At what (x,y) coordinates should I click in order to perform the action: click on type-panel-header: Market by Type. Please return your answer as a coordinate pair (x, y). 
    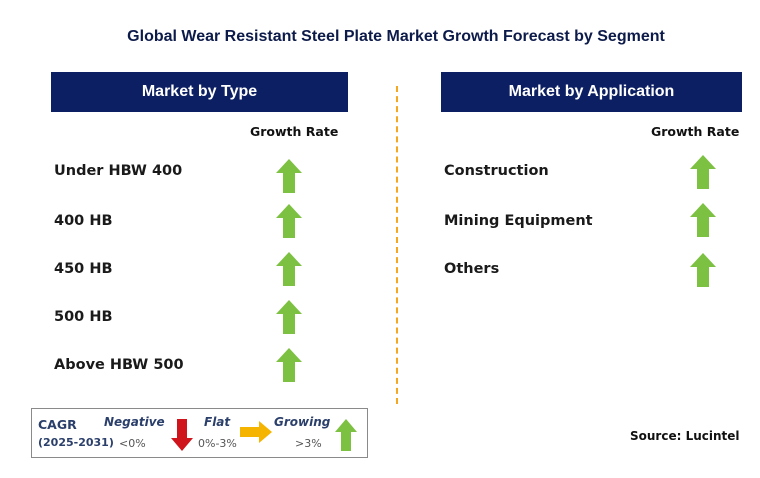
    Looking at the image, I should click on (199, 92).